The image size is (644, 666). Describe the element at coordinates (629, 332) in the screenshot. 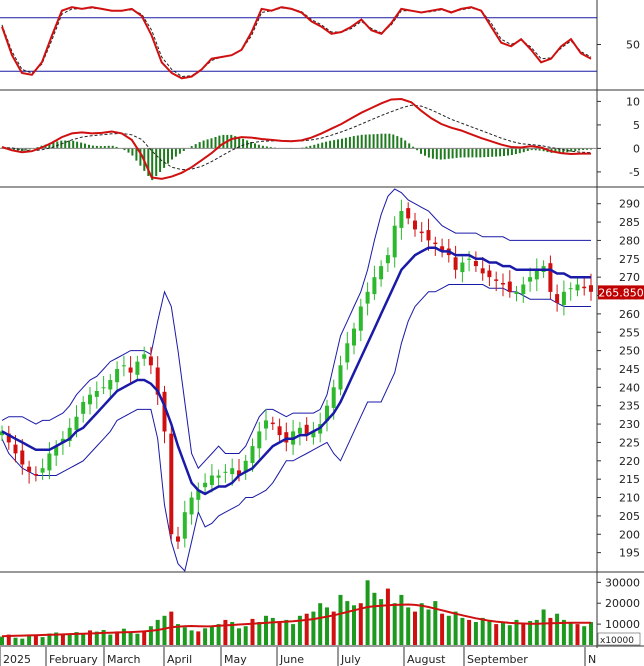

I see `price-tick-label: 255` at that location.